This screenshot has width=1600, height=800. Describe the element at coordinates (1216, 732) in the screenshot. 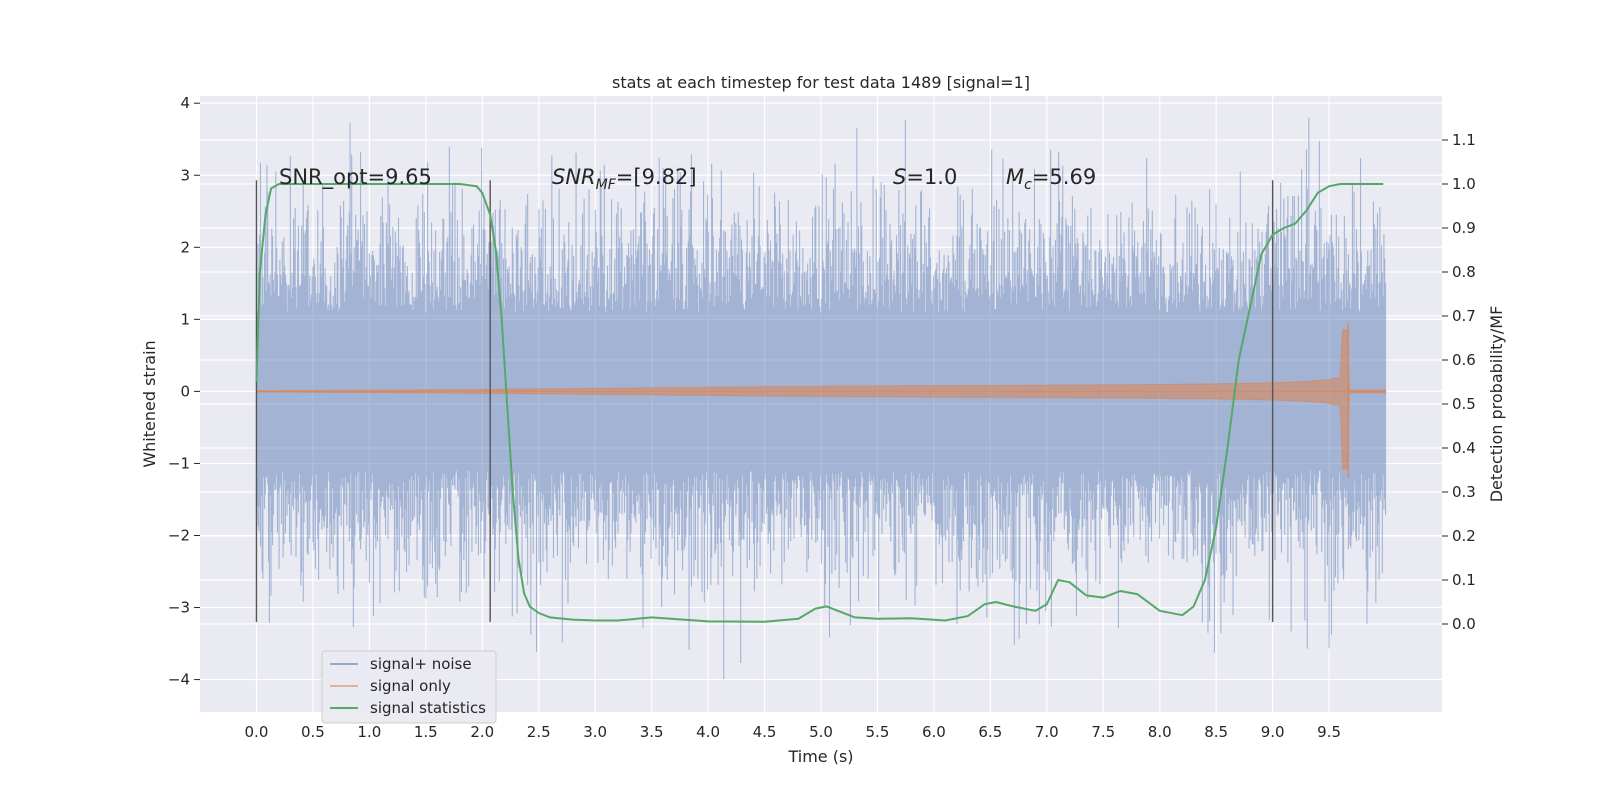

I see `x-tick-label: 8.5` at that location.